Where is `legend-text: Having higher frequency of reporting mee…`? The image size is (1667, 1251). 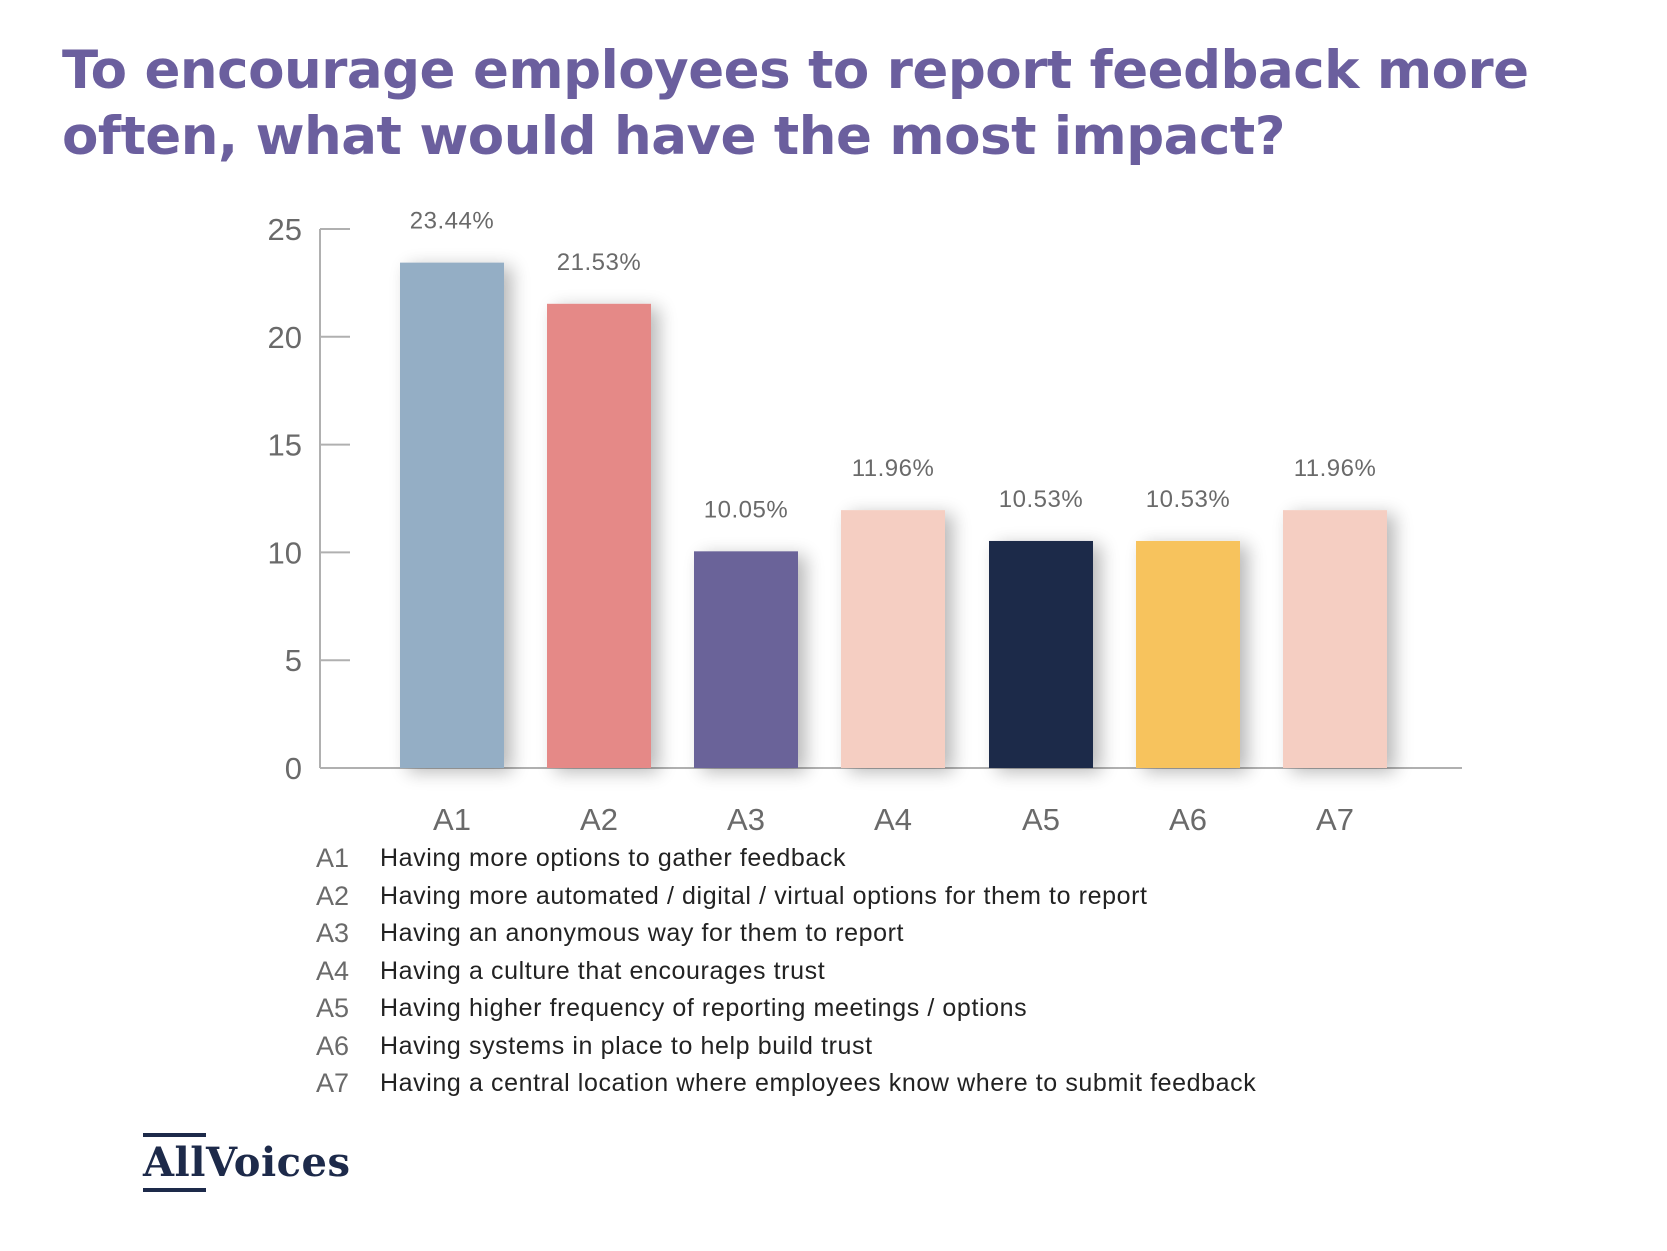
legend-text: Having higher frequency of reporting mee… is located at coordinates (704, 1008).